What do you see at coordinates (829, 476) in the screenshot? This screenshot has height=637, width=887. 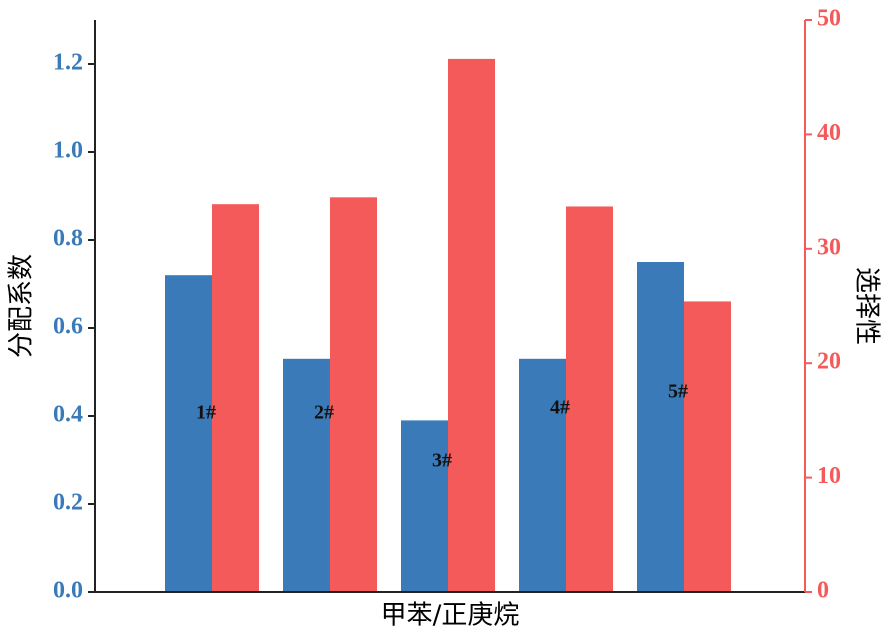 I see `y2-tick-label: 10` at bounding box center [829, 476].